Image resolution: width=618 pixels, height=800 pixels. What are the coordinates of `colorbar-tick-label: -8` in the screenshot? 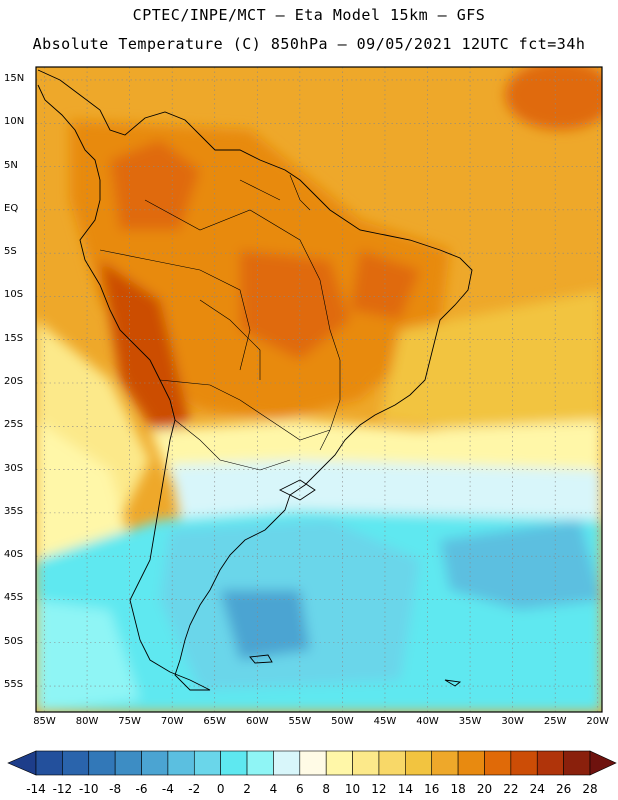 It's located at (115, 789).